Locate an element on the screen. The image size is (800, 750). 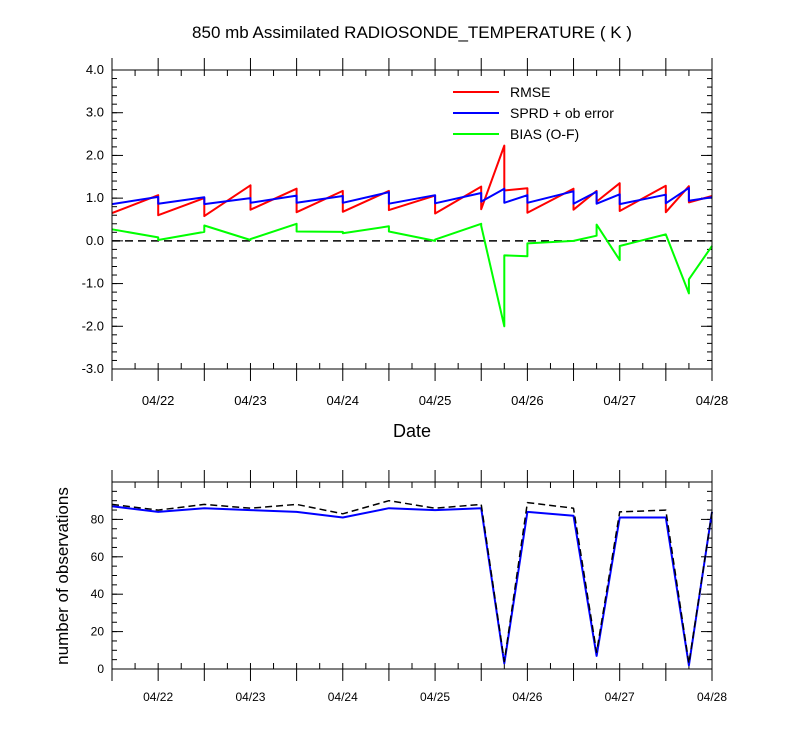
y-tick-label: 1.0 is located at coordinates (95, 197).